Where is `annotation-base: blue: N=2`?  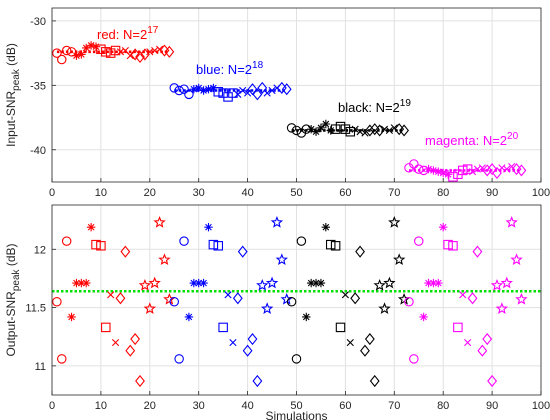 annotation-base: blue: N=2 is located at coordinates (224, 69).